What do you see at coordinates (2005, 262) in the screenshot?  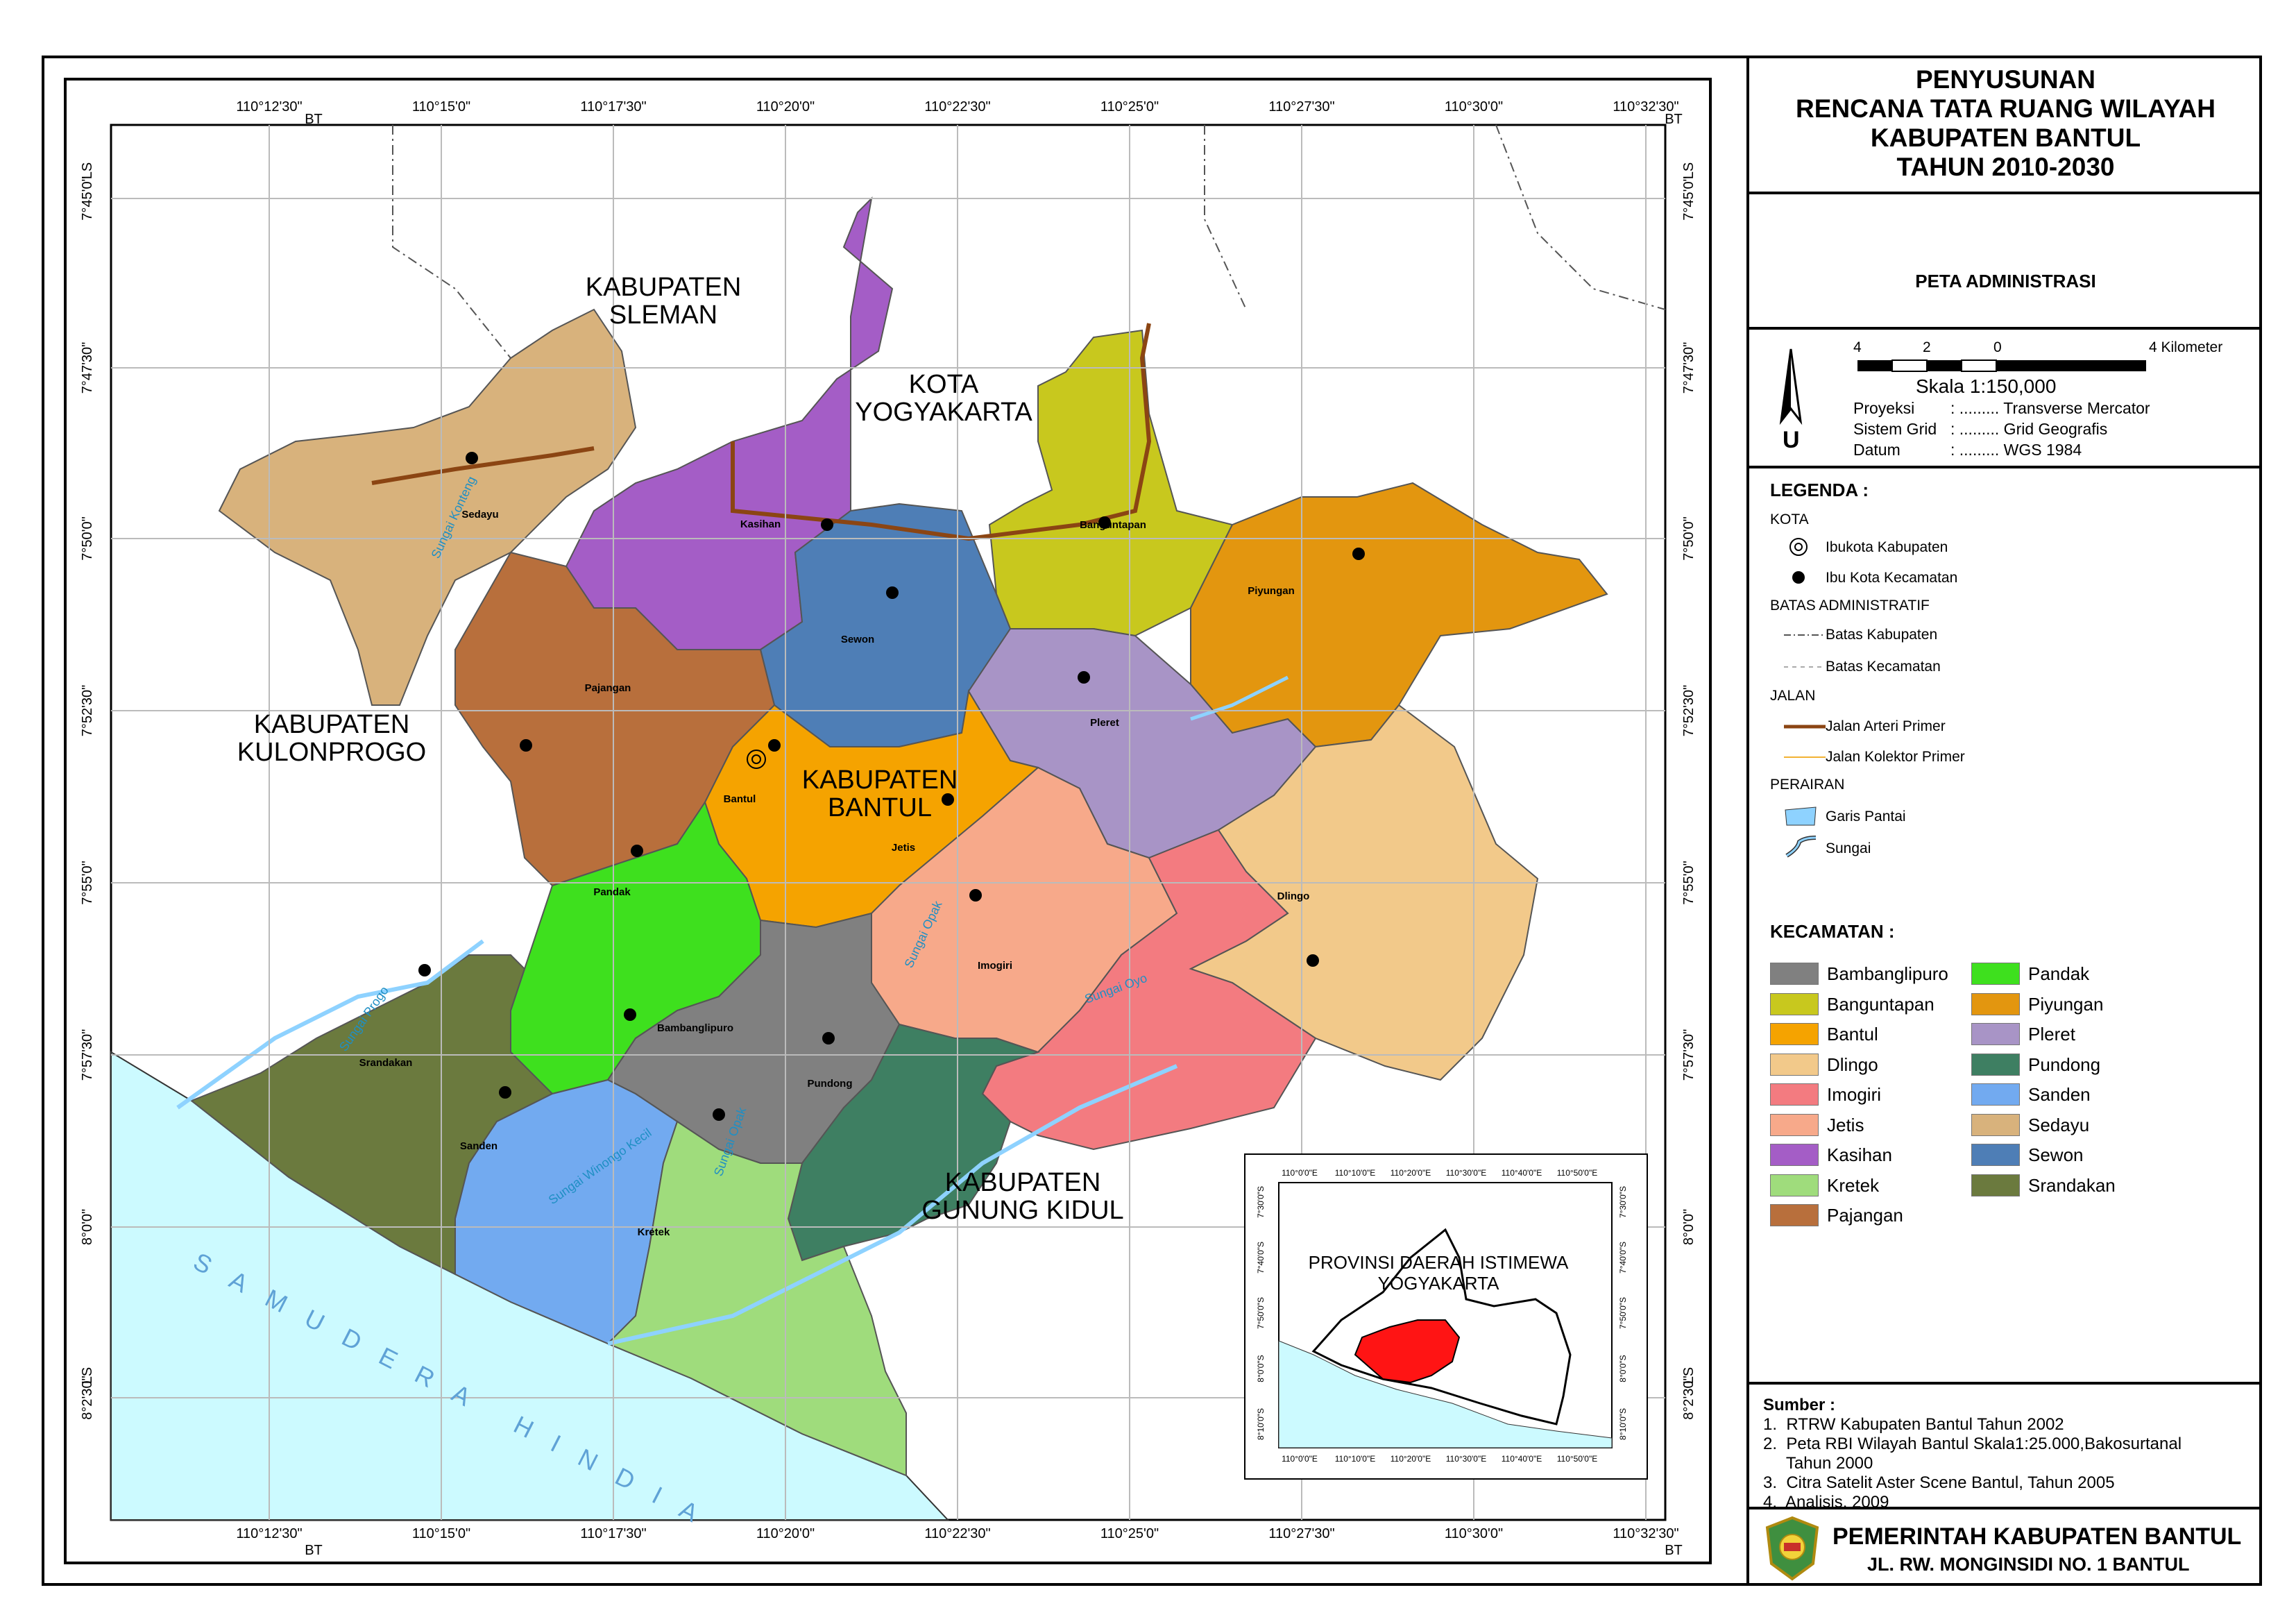 I see `map-name-block: PETA ADMINISTRASI` at bounding box center [2005, 262].